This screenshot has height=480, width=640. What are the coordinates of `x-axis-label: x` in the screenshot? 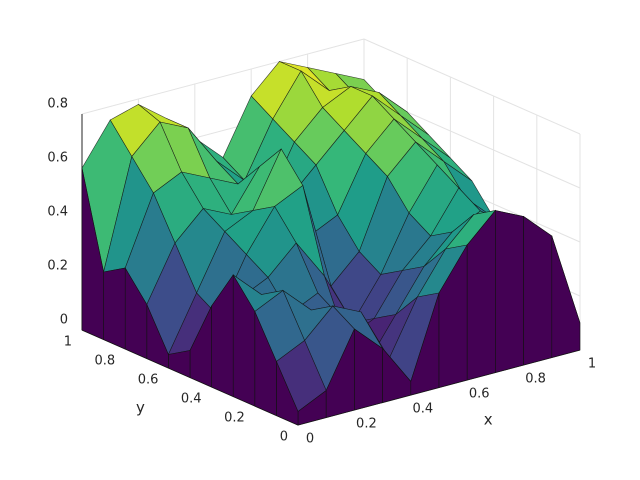 It's located at (488, 420).